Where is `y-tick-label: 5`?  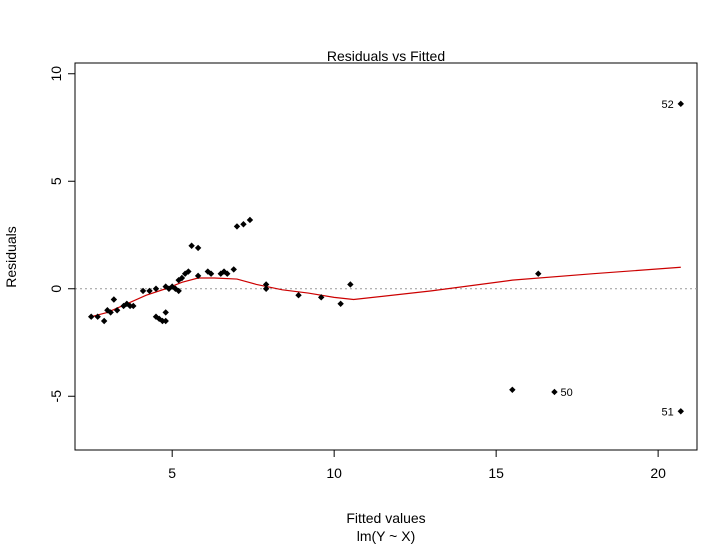
y-tick-label: 5 is located at coordinates (56, 181).